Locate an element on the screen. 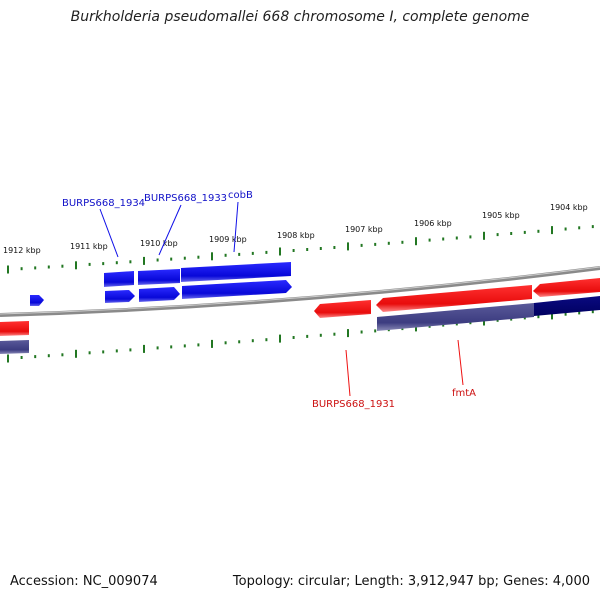 The height and width of the screenshot is (600, 600). upper-tick-row is located at coordinates (300, 249).